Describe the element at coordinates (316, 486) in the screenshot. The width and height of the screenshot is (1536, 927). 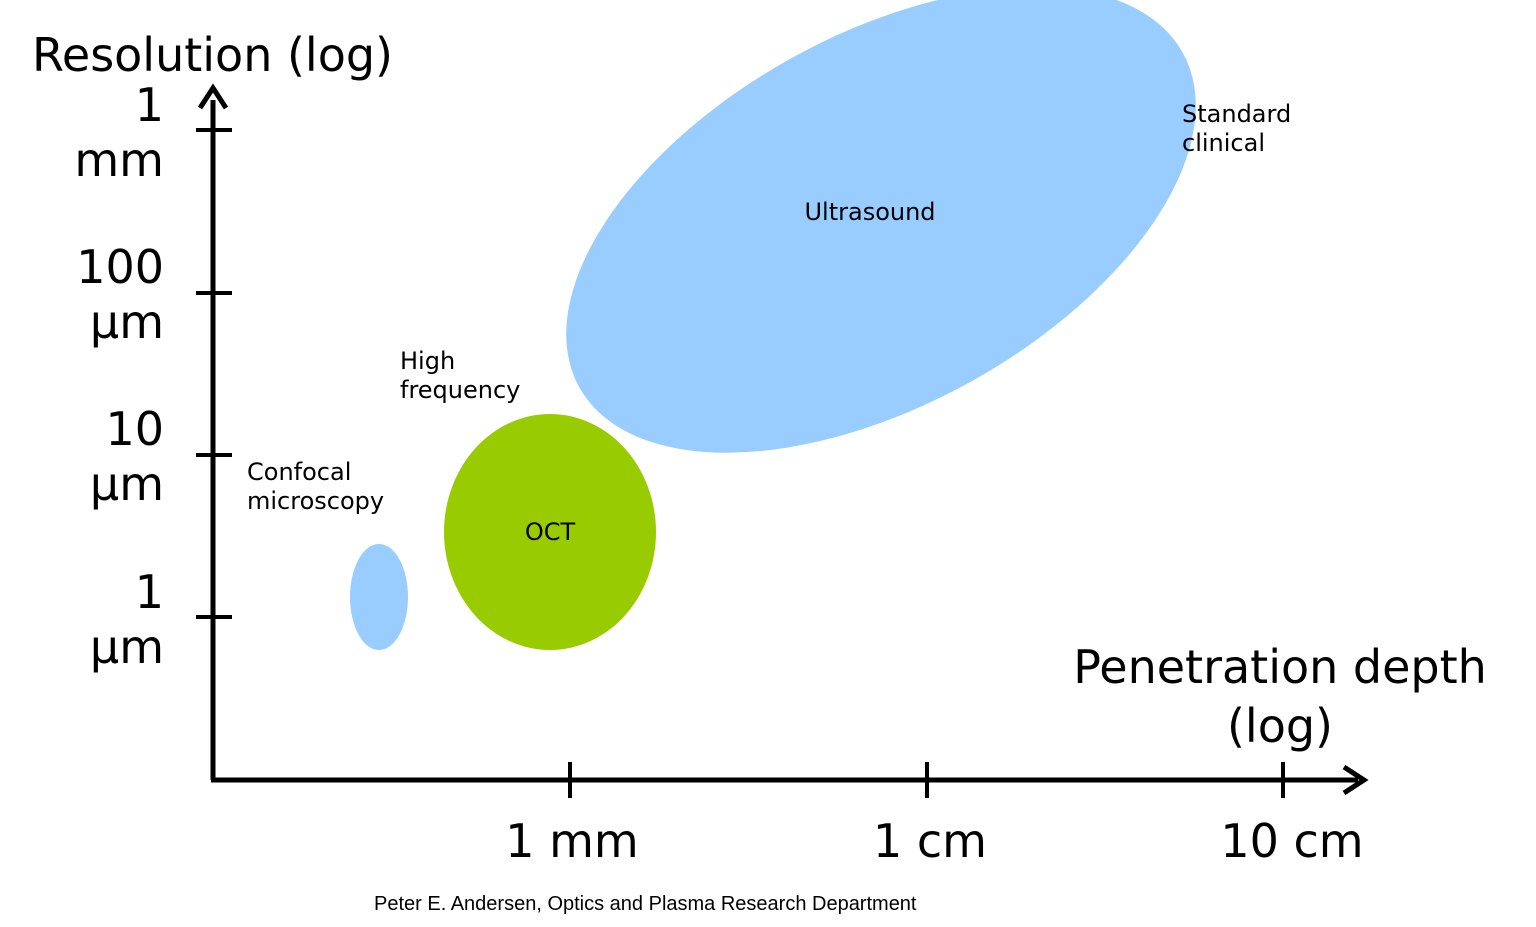
I see `confocal-label: Confocal microscopy` at that location.